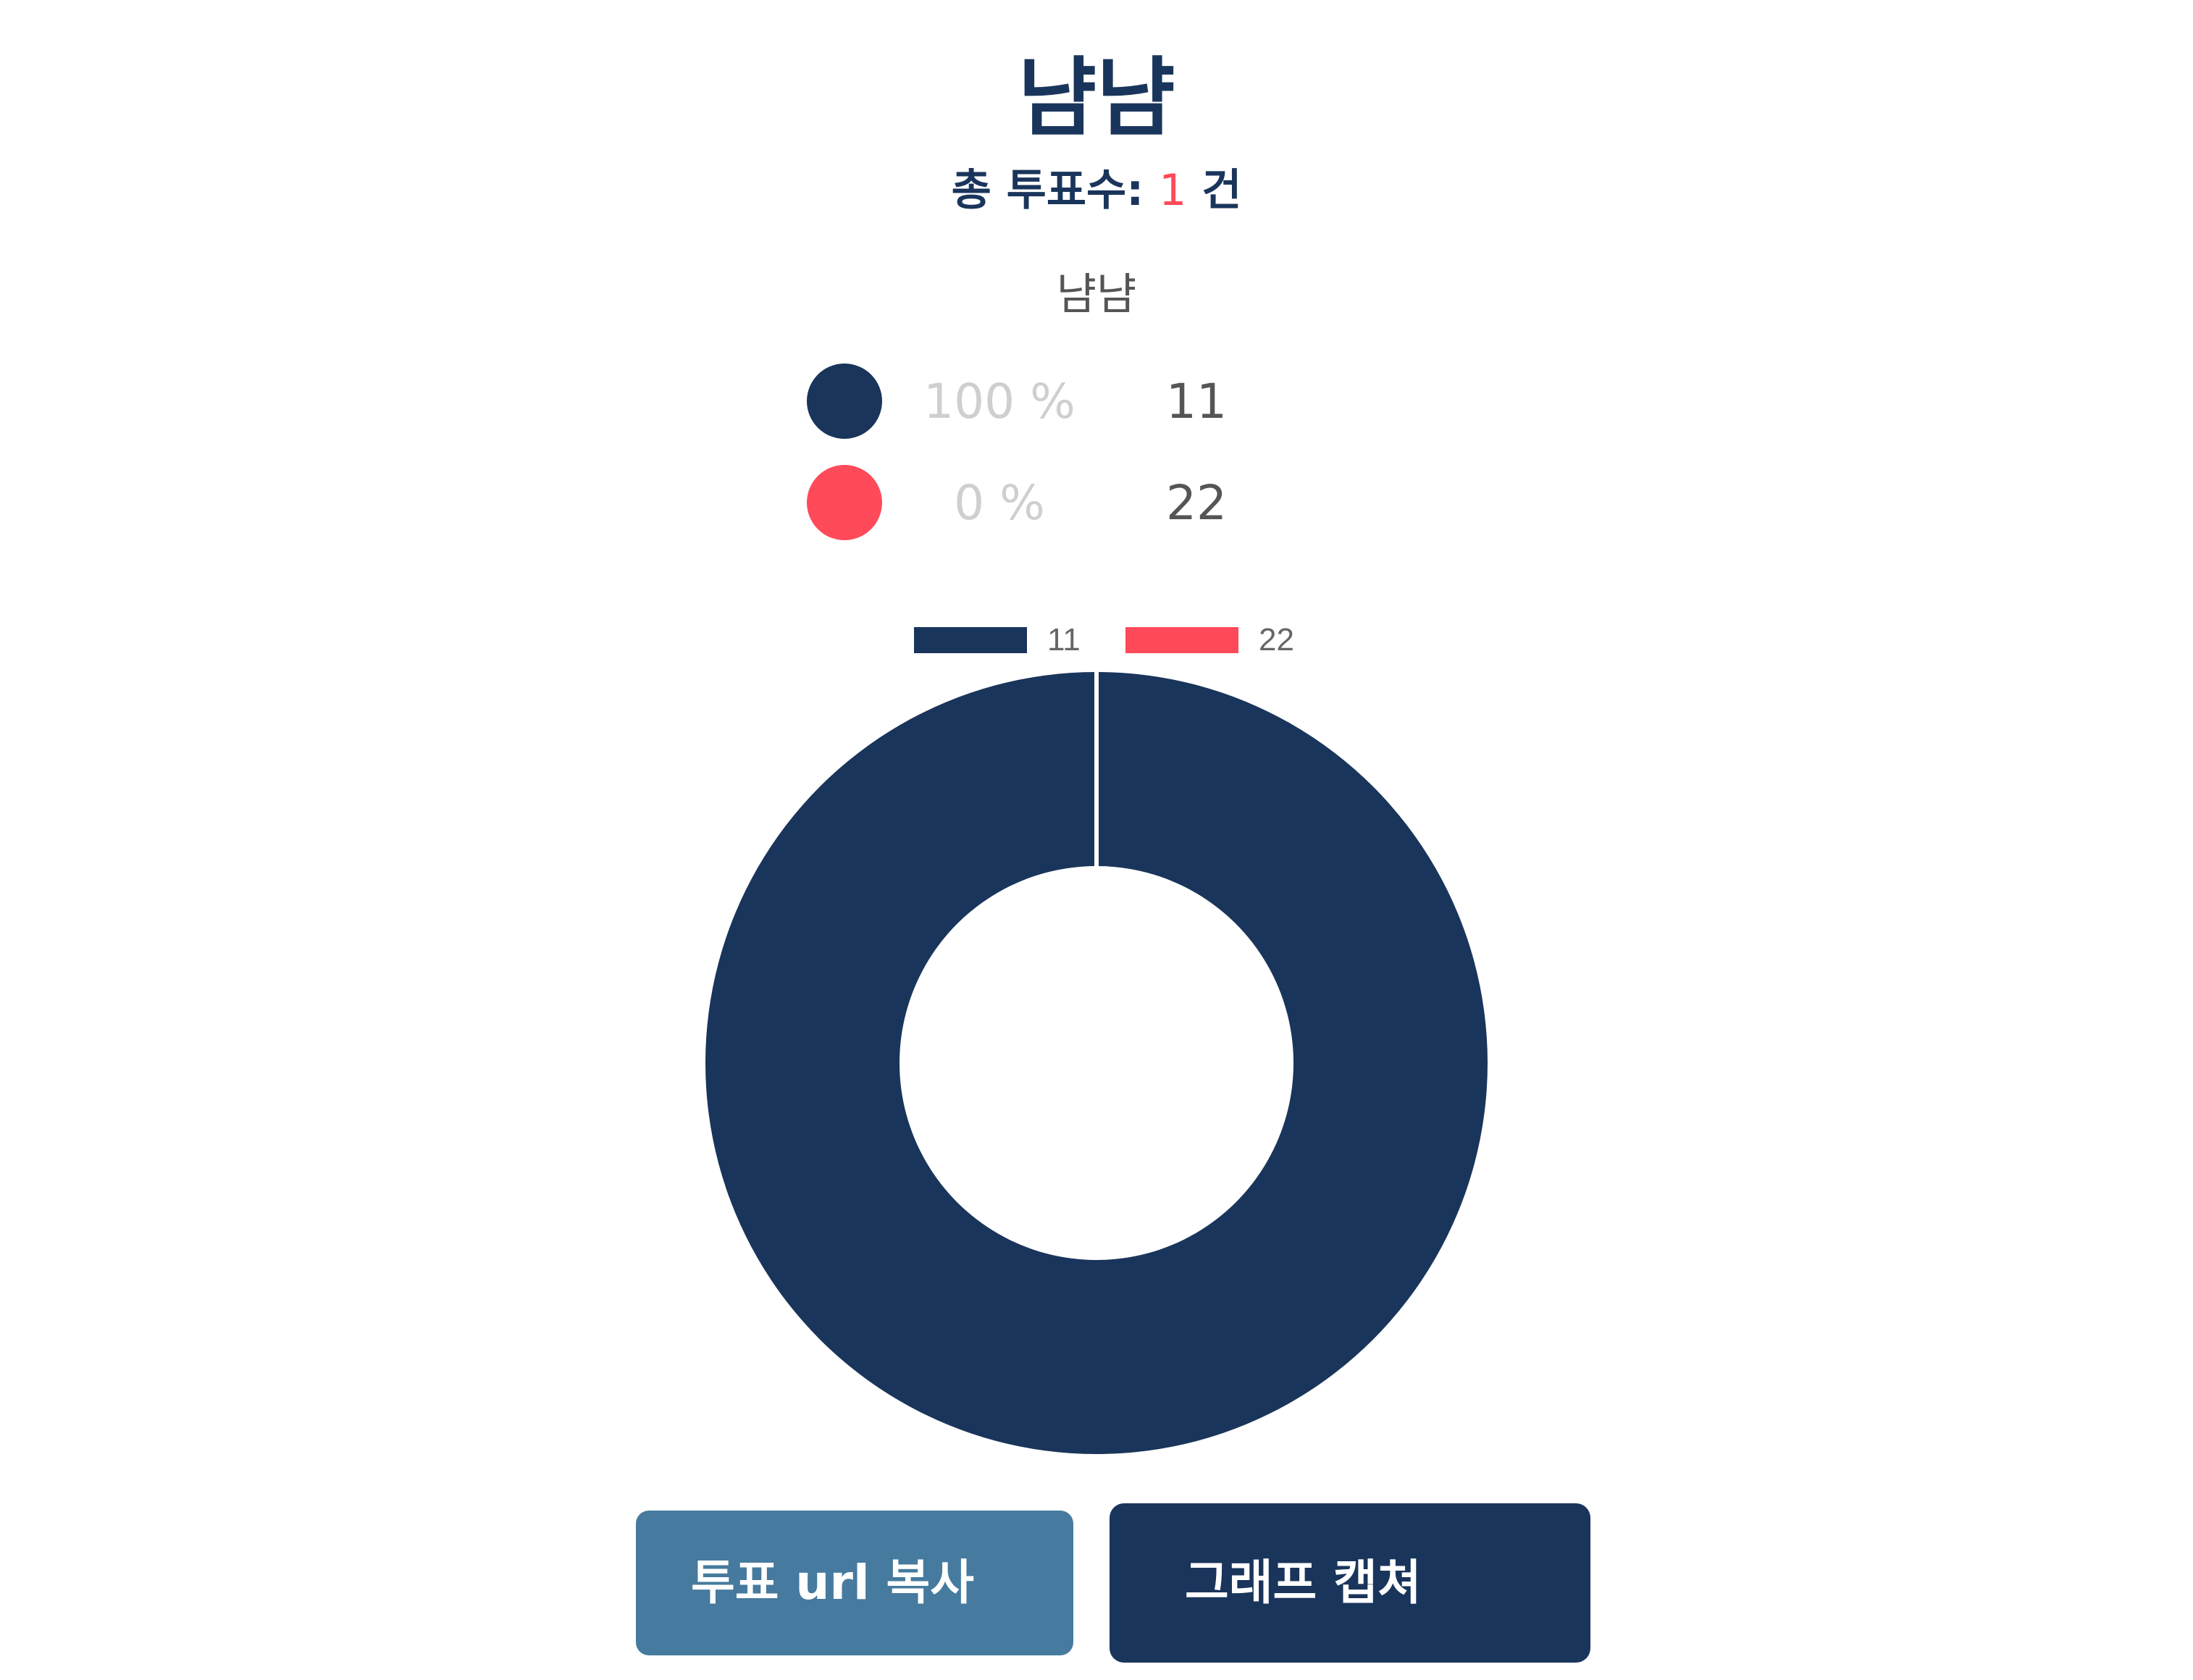  What do you see at coordinates (1276, 640) in the screenshot?
I see `legend-label: 22` at bounding box center [1276, 640].